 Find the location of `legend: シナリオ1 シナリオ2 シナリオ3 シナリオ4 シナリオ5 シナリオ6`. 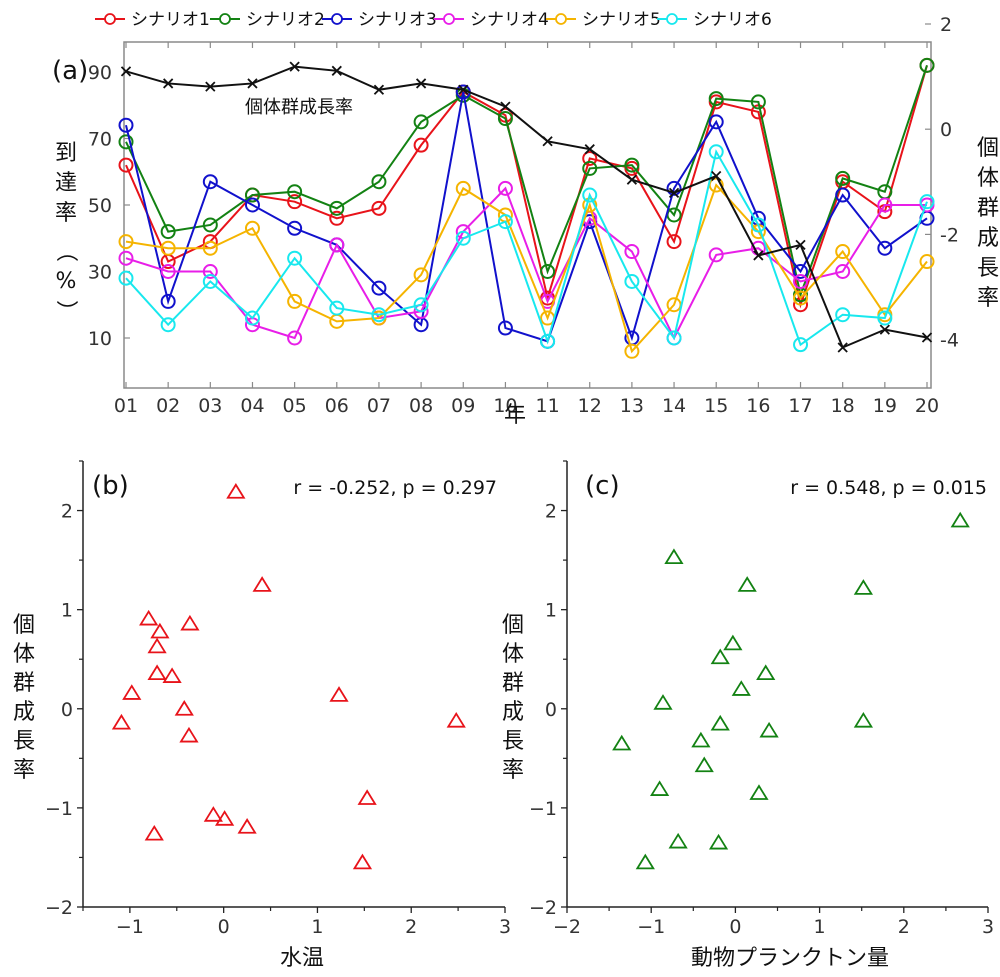

legend: シナリオ1 シナリオ2 シナリオ3 シナリオ4 シナリオ5 シナリオ6 is located at coordinates (433, 20).